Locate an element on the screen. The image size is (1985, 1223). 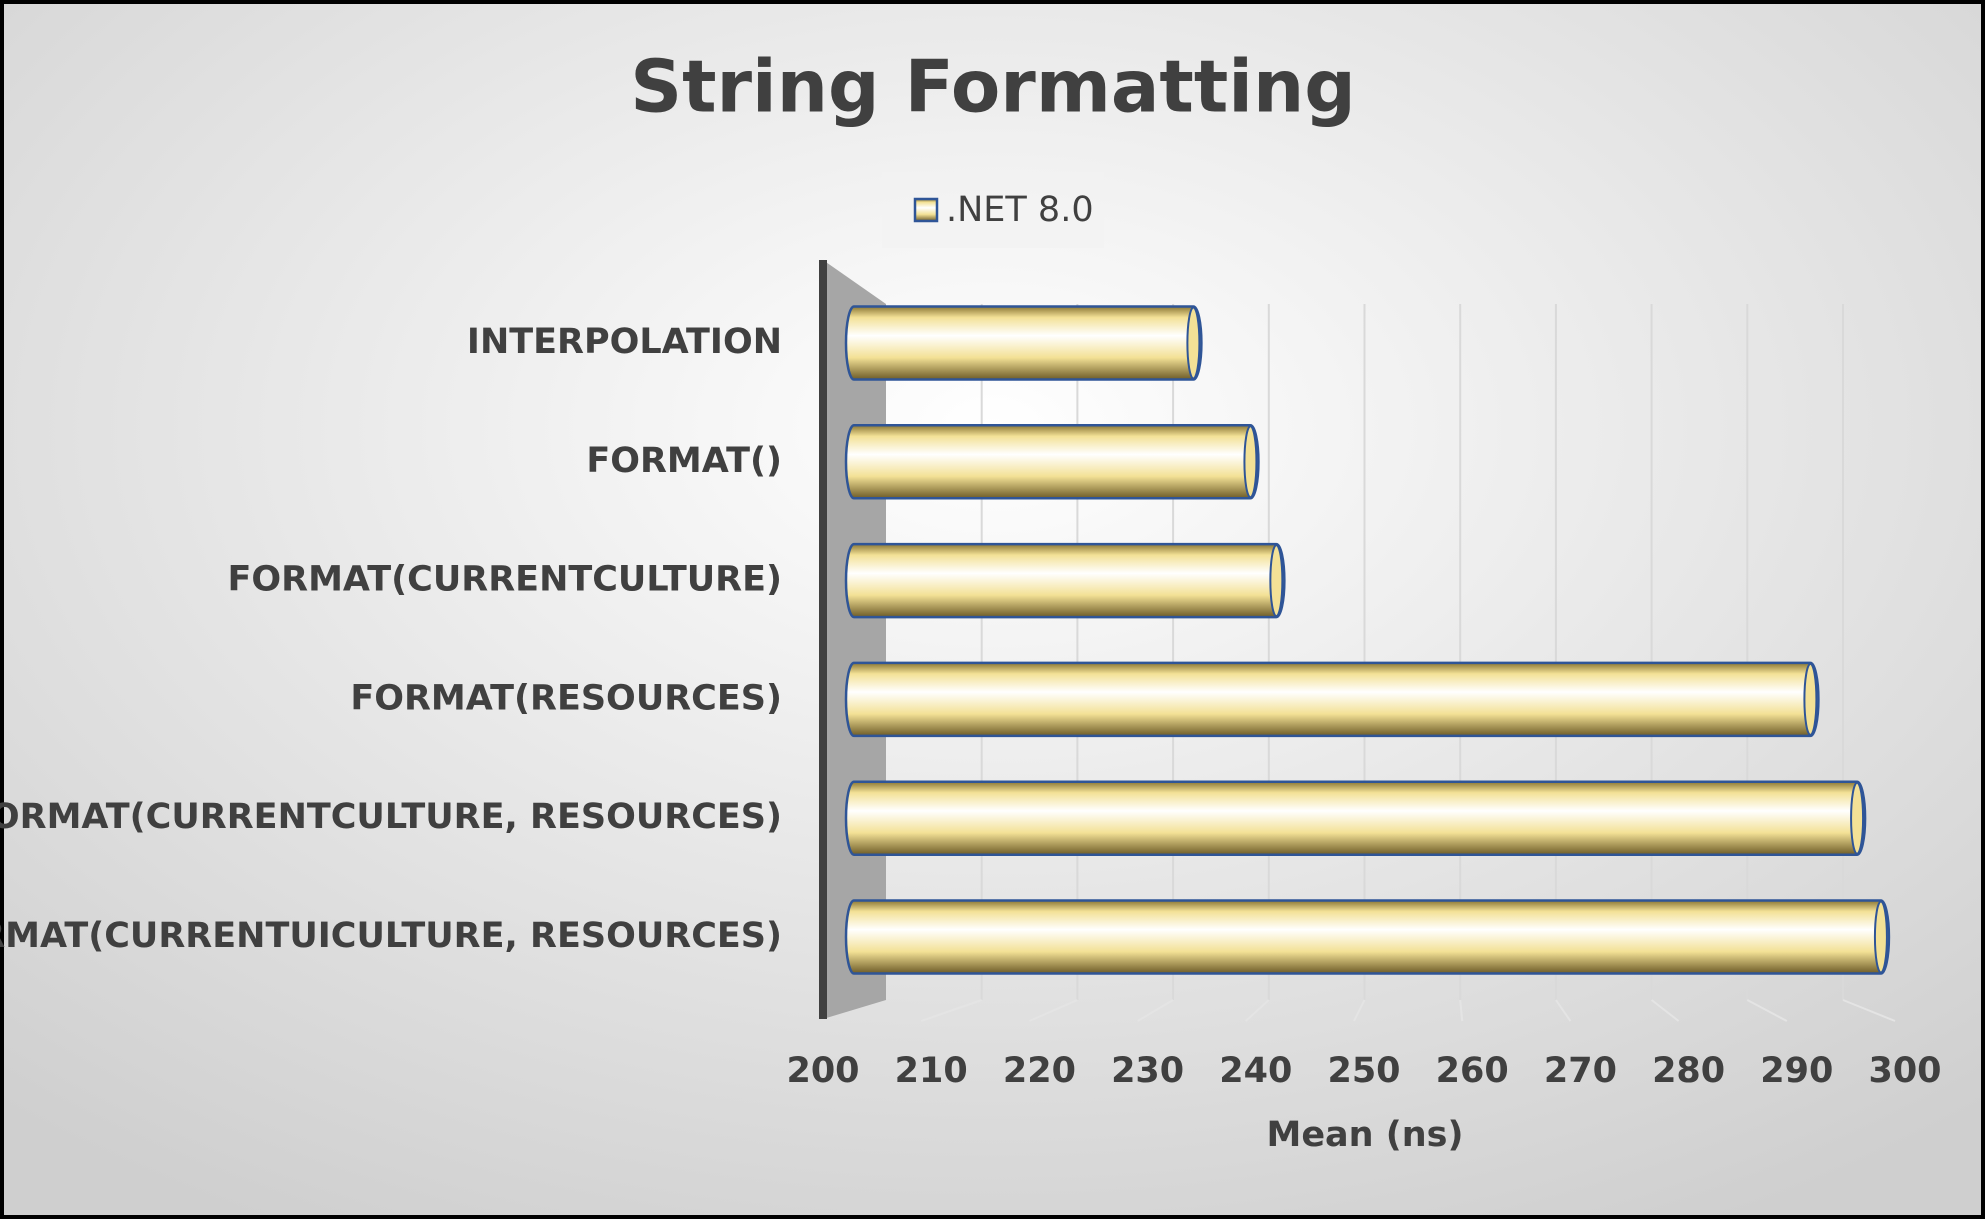
y-tick-label: FORMAT(CURRENTCULTURE, RESOURCES) is located at coordinates (391, 817).